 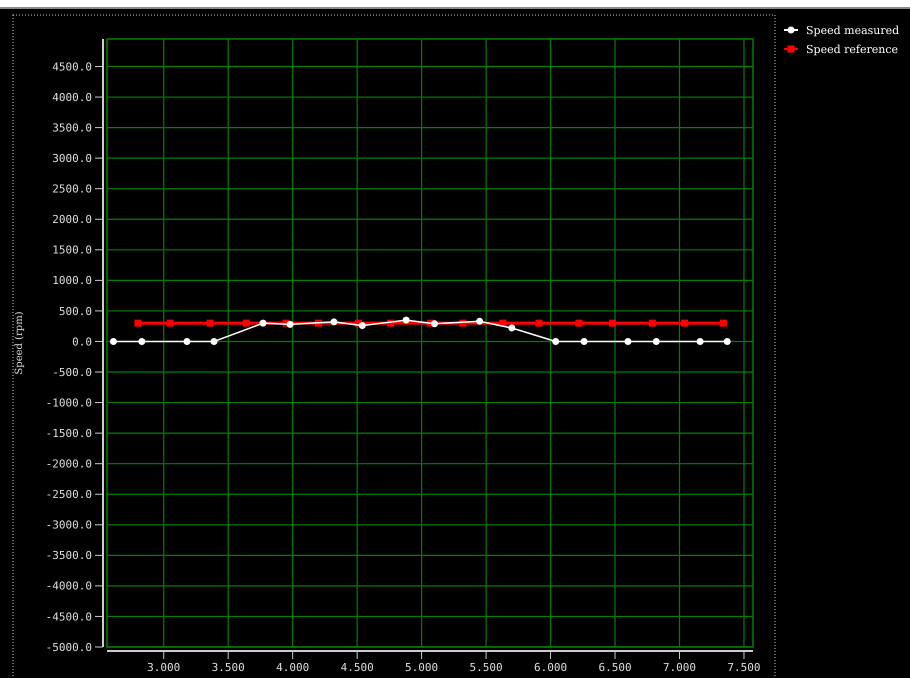 I want to click on y-tick-label: -3500.0, so click(x=69, y=555).